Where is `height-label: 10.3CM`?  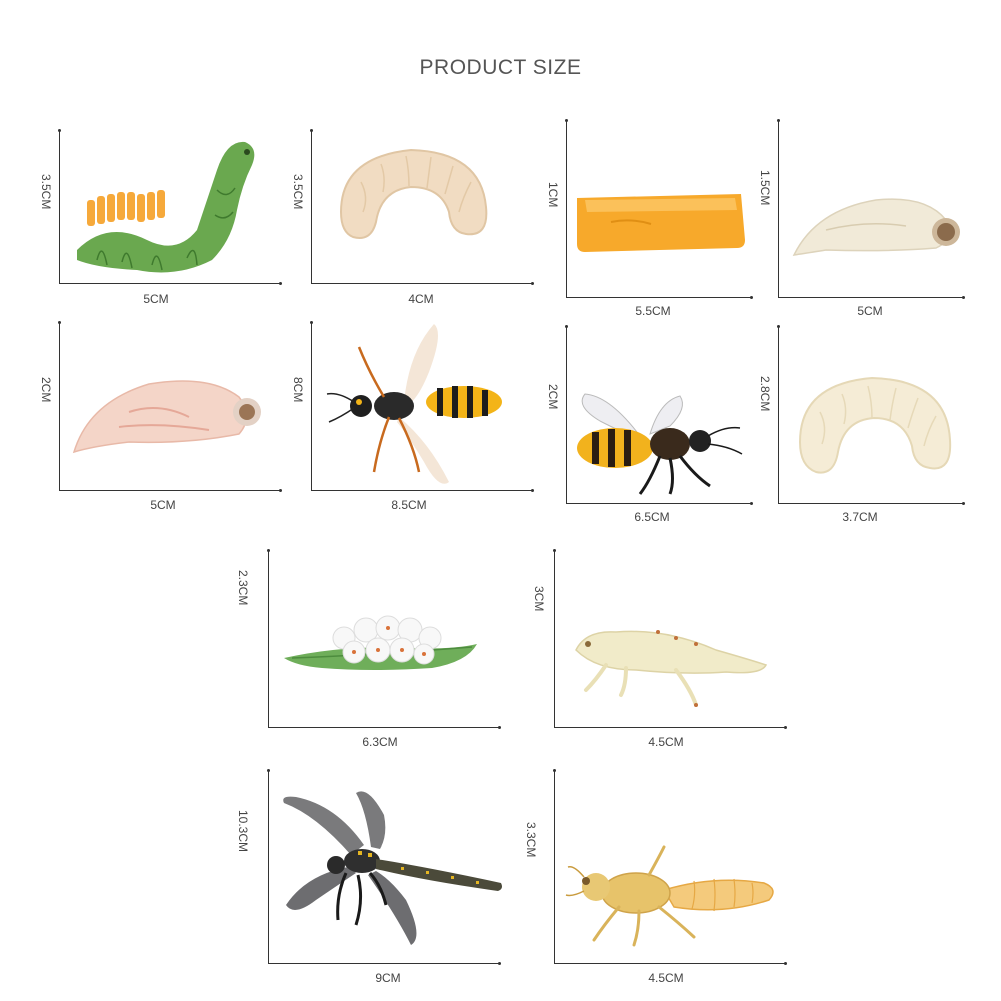 height-label: 10.3CM is located at coordinates (243, 831).